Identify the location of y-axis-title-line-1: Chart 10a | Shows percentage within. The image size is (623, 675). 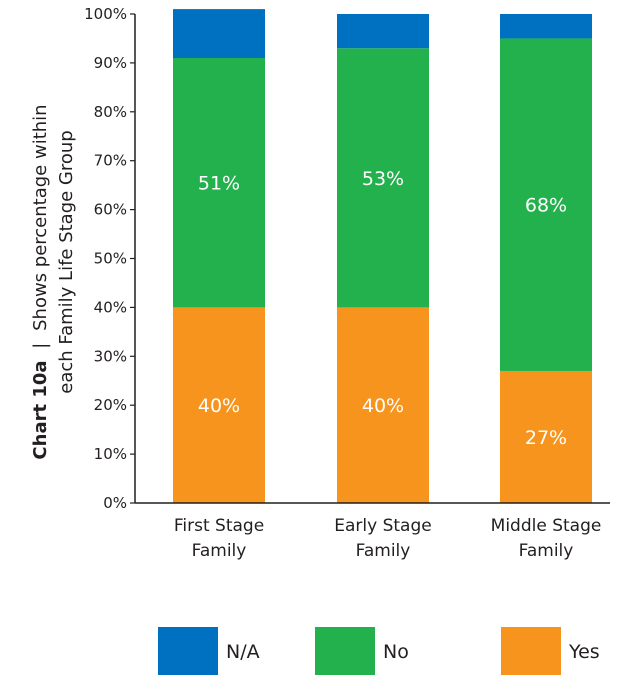
(40, 281).